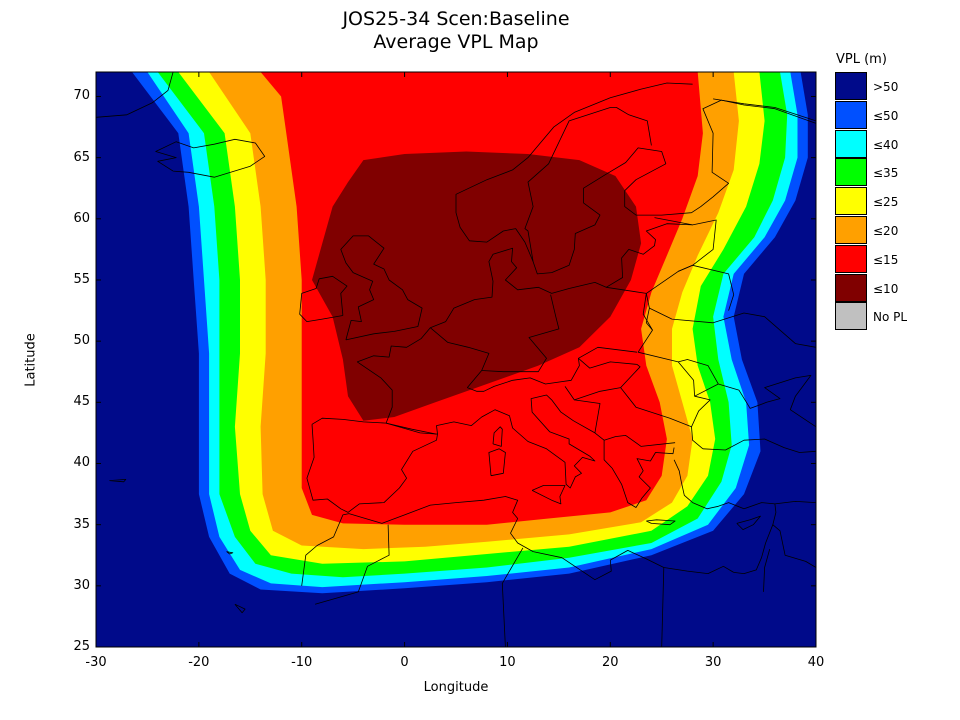  Describe the element at coordinates (456, 19) in the screenshot. I see `chart-title-line1: JOS25-34 Scen:Baseline` at that location.